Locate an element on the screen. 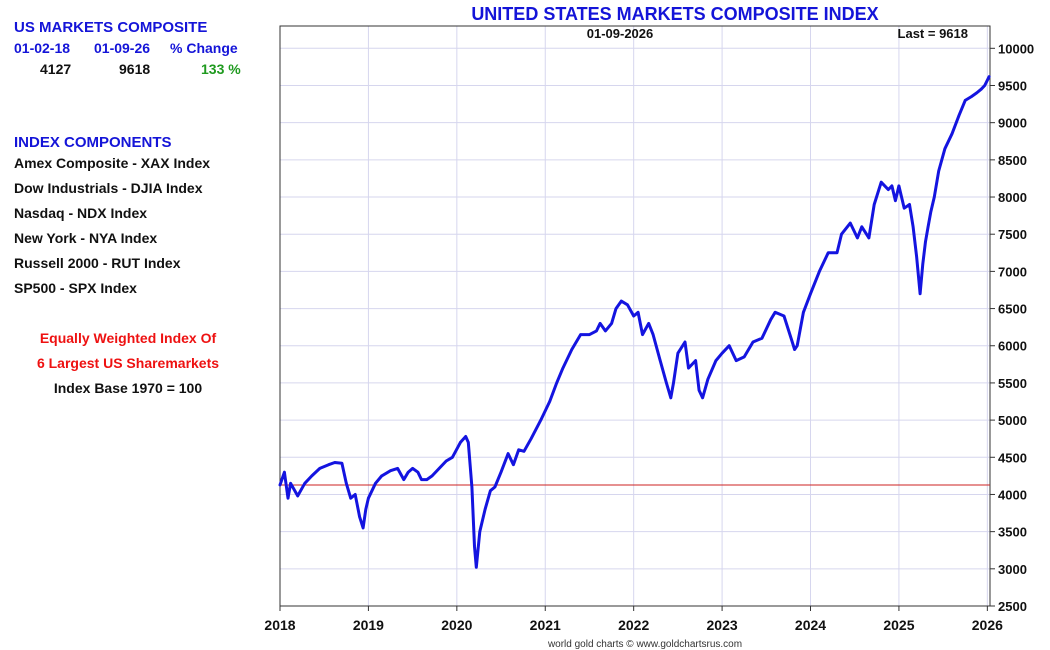 The height and width of the screenshot is (650, 1050). note-equally-weighted: Equally Weighted Index Of is located at coordinates (128, 338).